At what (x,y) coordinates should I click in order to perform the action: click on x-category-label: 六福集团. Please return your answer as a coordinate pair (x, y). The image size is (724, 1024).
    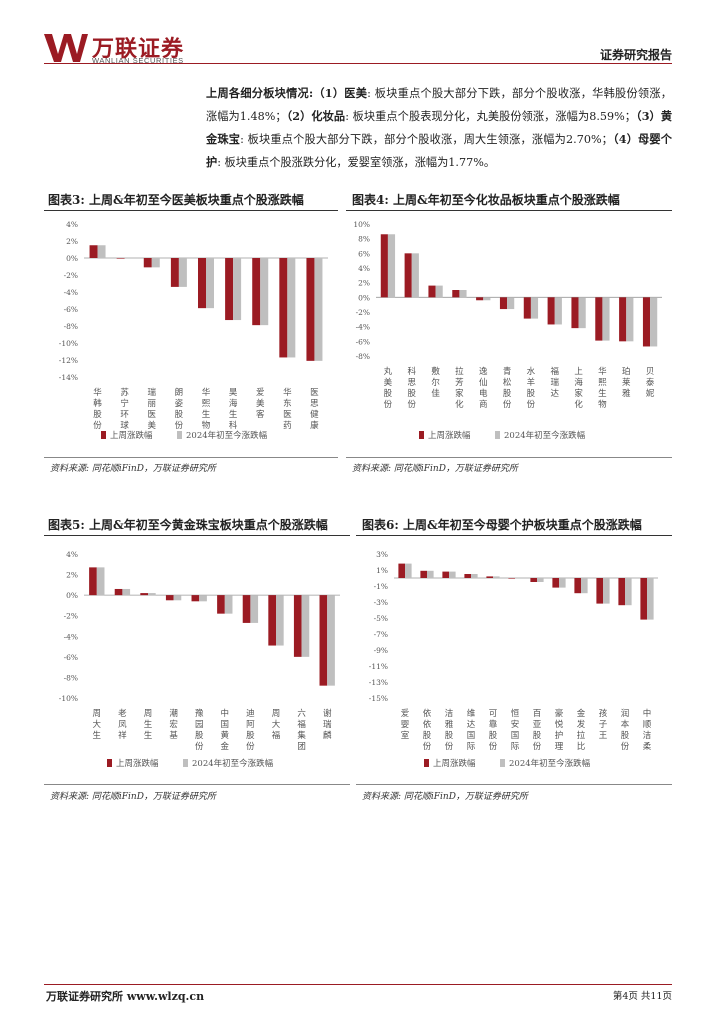
    Looking at the image, I should click on (301, 730).